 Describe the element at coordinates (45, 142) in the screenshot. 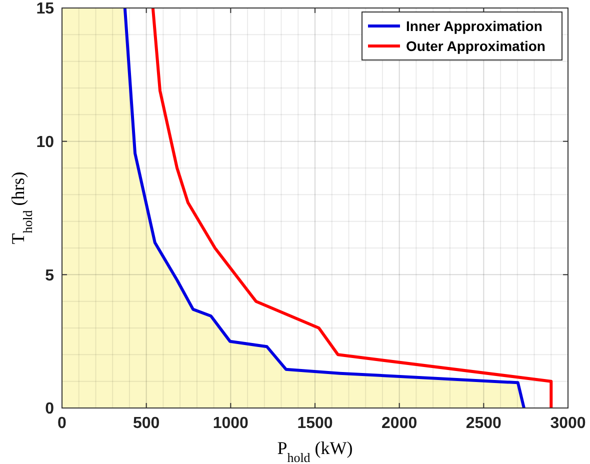

I see `y-tick-label: 10` at that location.